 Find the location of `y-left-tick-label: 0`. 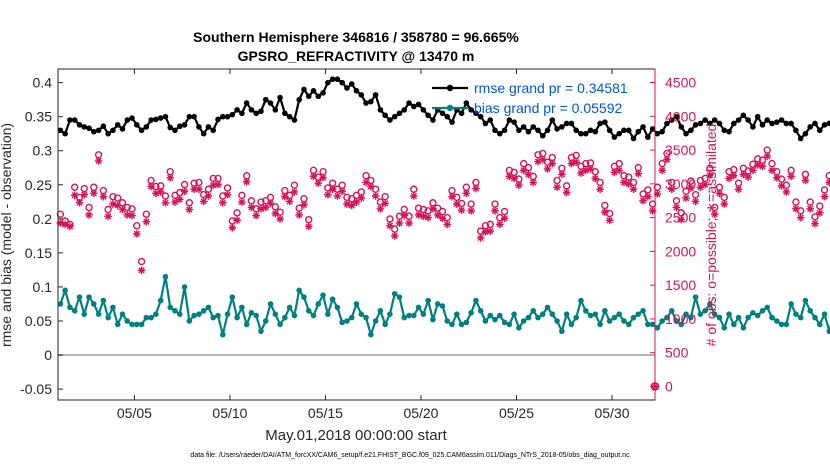

y-left-tick-label: 0 is located at coordinates (48, 355).